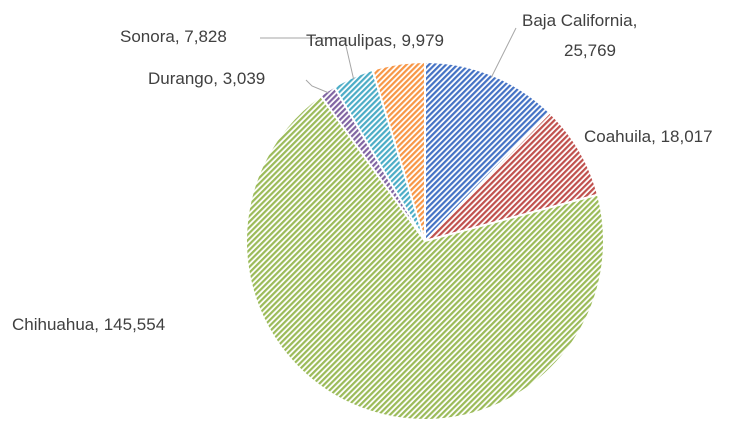 The height and width of the screenshot is (429, 748). I want to click on label-category: Durango, so click(180, 78).